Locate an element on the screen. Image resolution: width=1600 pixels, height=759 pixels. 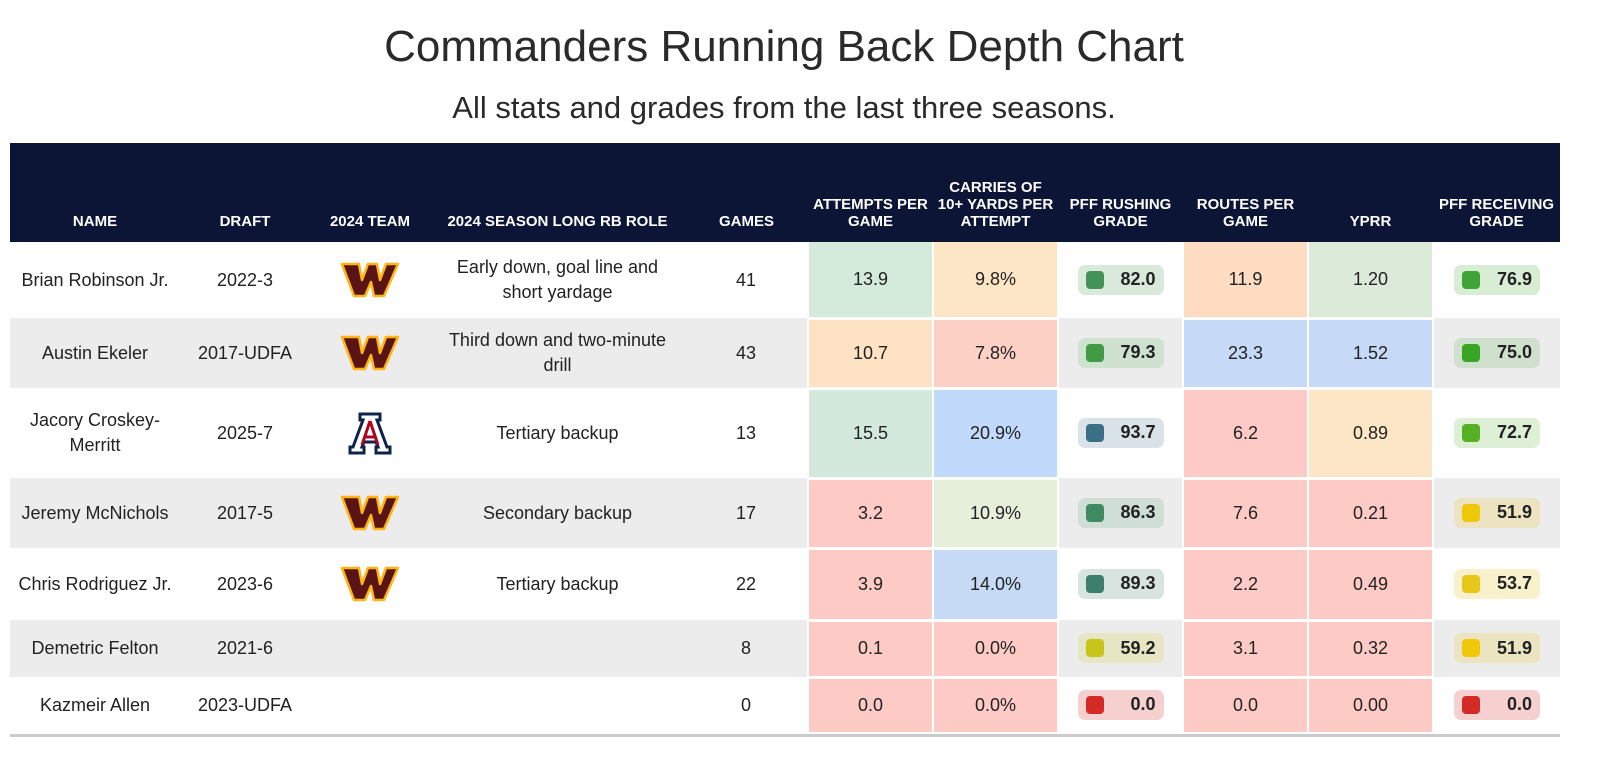
pff-receiving-grade-value: 72.7 is located at coordinates (1514, 432).